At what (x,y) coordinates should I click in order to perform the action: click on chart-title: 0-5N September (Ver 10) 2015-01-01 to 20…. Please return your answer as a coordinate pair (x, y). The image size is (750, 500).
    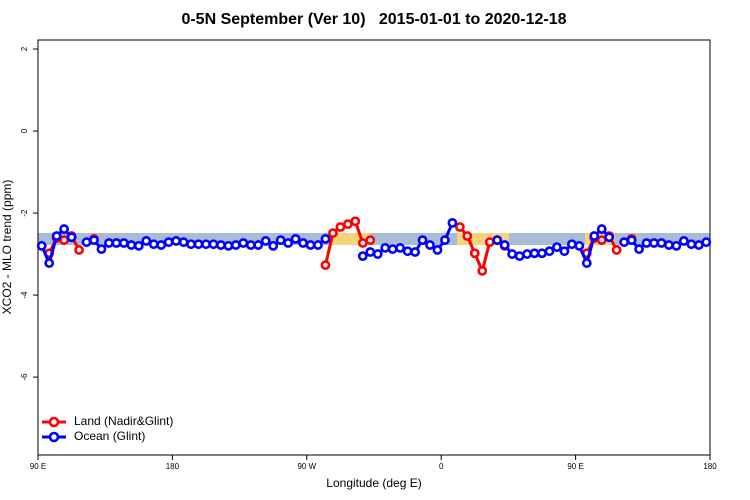
    Looking at the image, I should click on (373, 19).